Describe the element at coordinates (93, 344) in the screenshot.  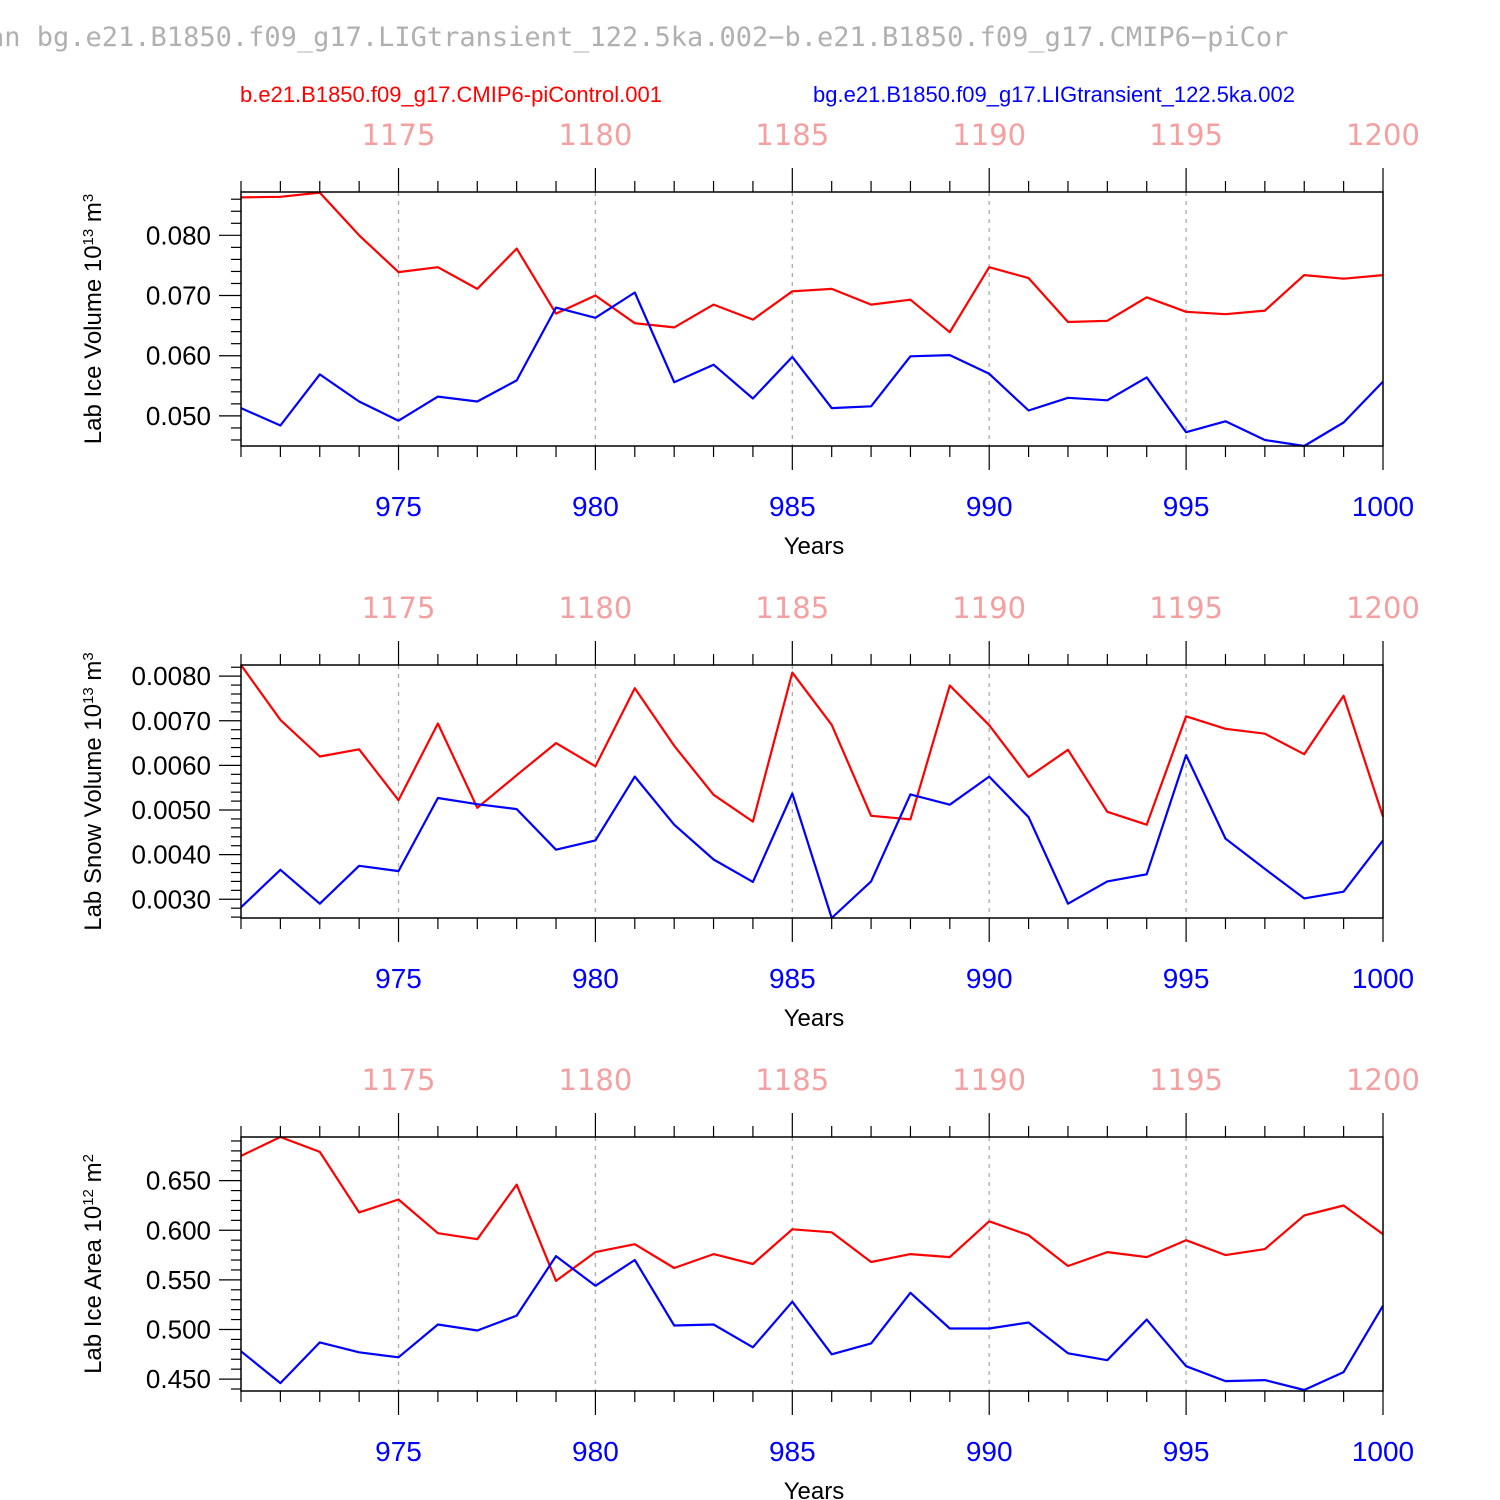
I see `y-axis-title-text: Lab Ice Volume 10` at that location.